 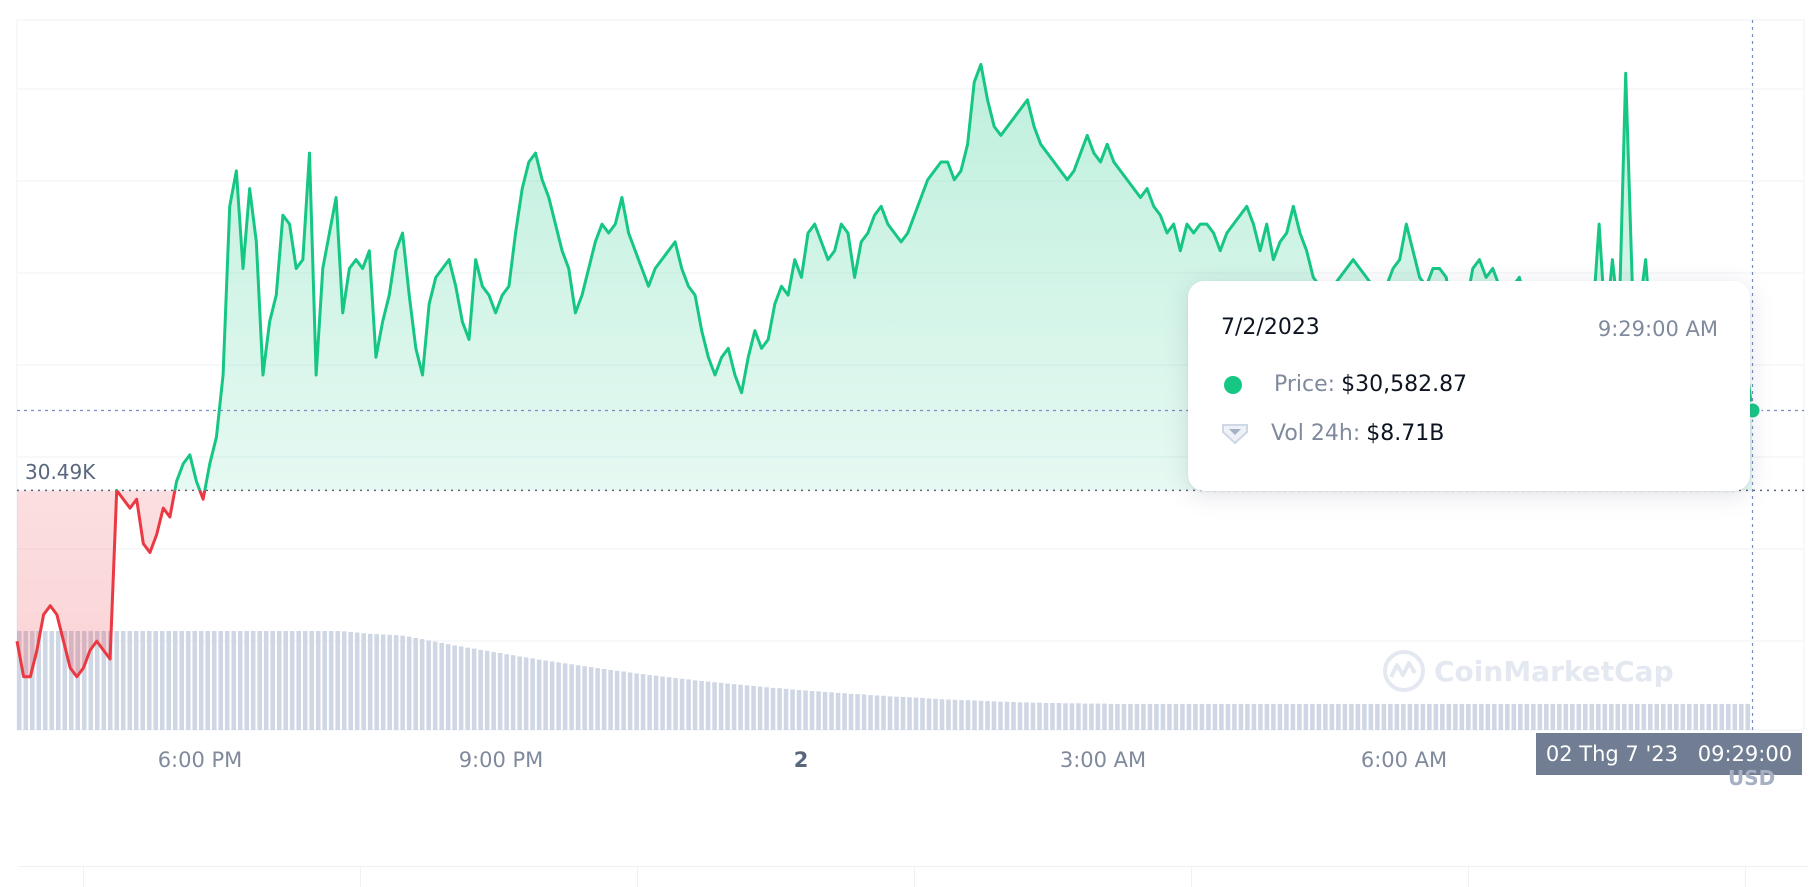 What do you see at coordinates (1752, 778) in the screenshot?
I see `currency-label: USD` at bounding box center [1752, 778].